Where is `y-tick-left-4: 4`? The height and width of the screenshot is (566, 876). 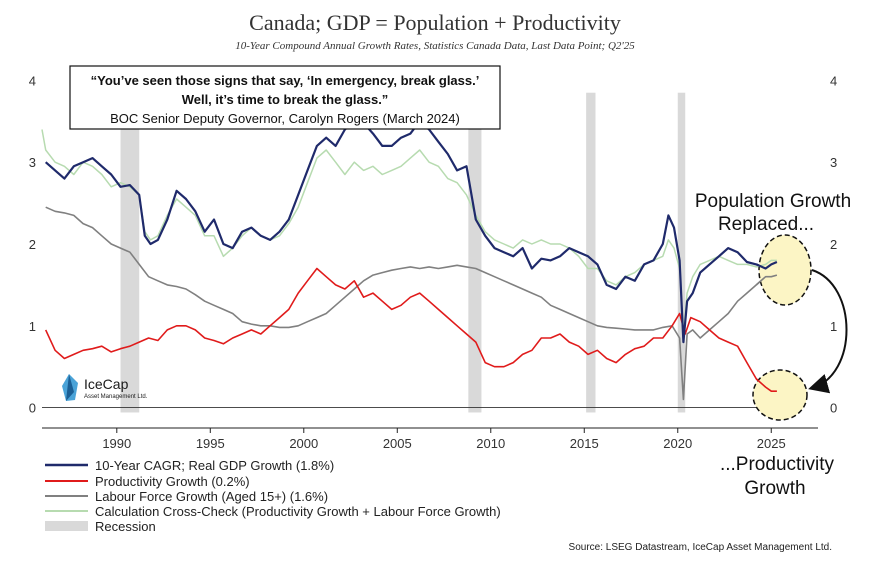
y-tick-left-4: 4 is located at coordinates (32, 80).